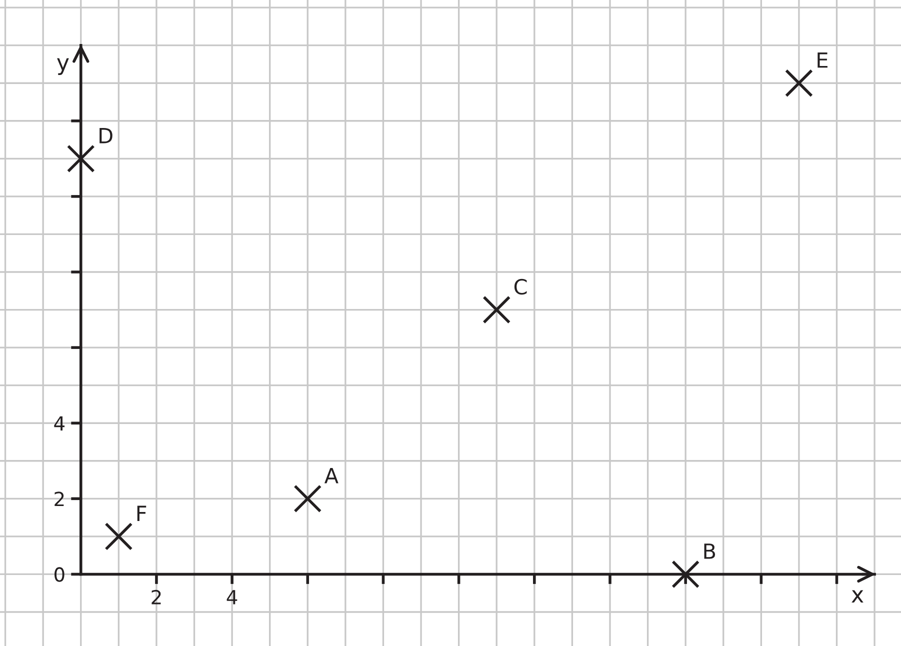  I want to click on annotation: C, so click(520, 286).